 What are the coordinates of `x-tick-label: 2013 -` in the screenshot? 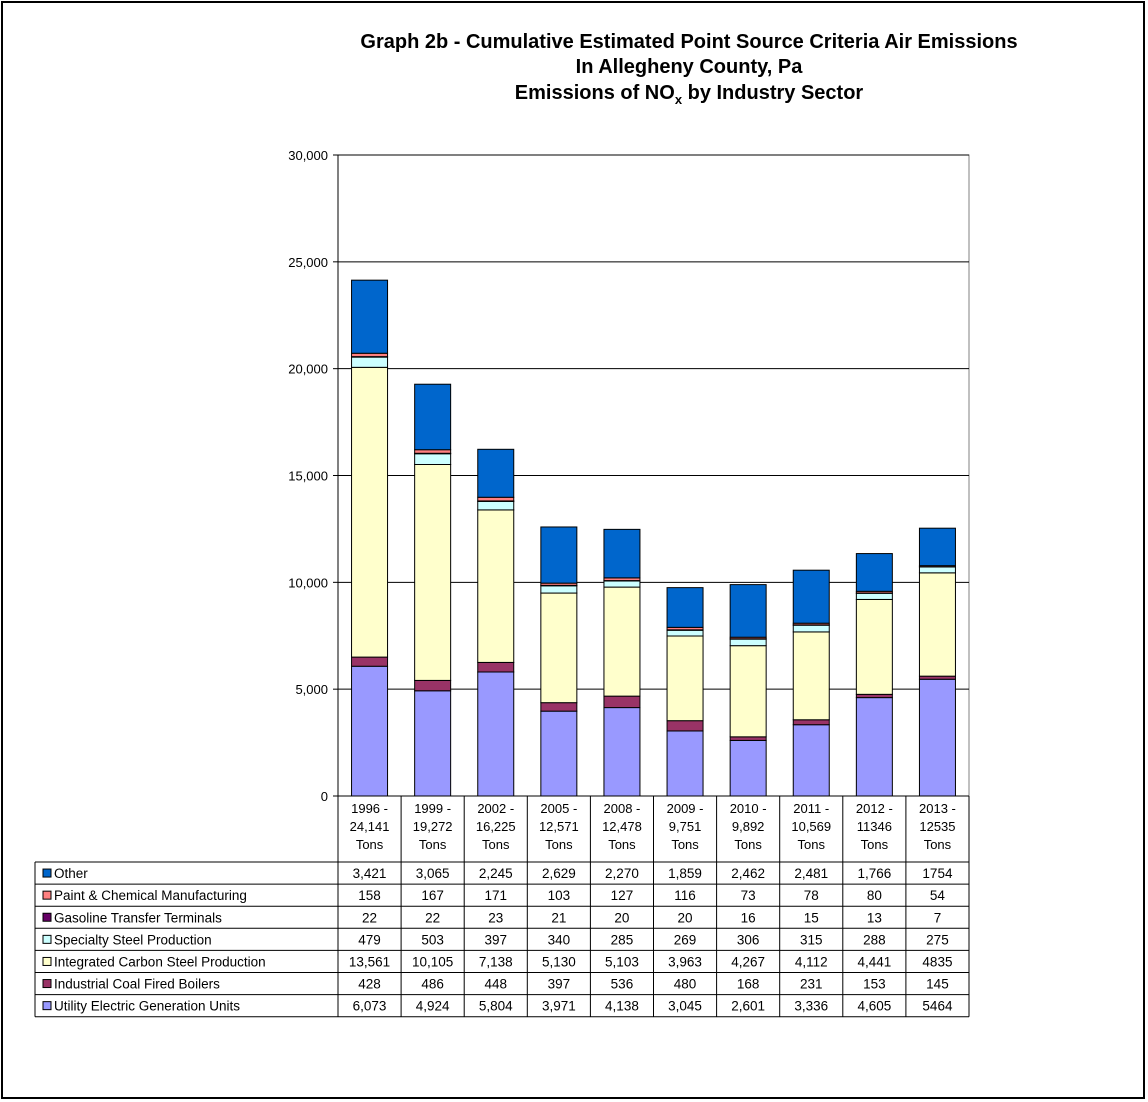 It's located at (937, 808).